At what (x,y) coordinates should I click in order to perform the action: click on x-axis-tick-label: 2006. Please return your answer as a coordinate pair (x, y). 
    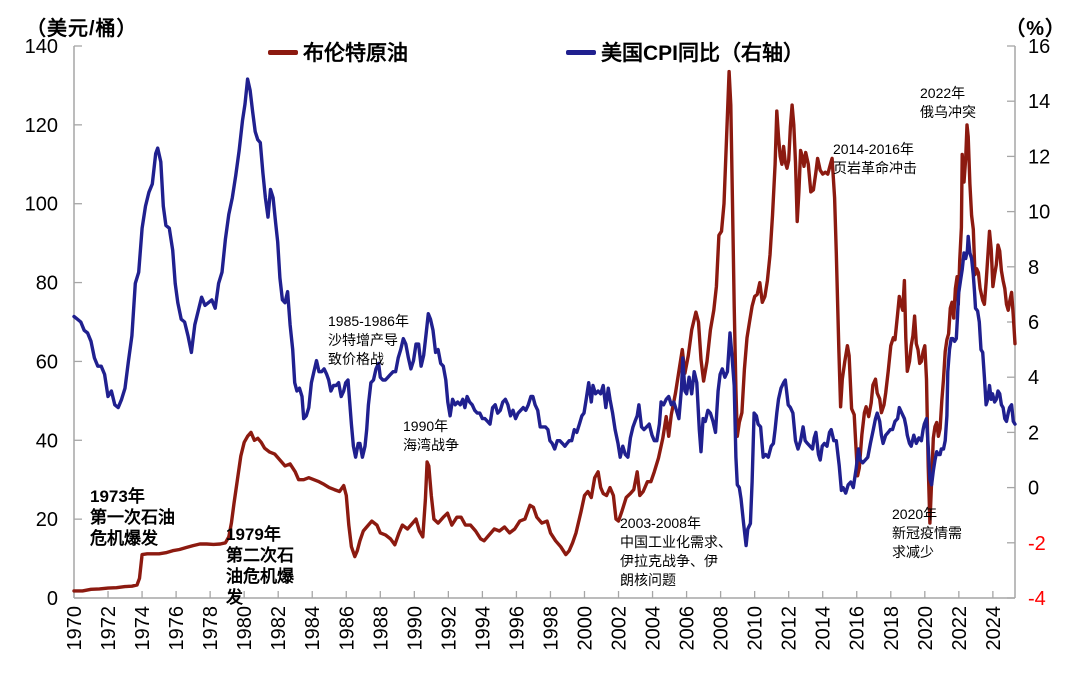
    Looking at the image, I should click on (688, 628).